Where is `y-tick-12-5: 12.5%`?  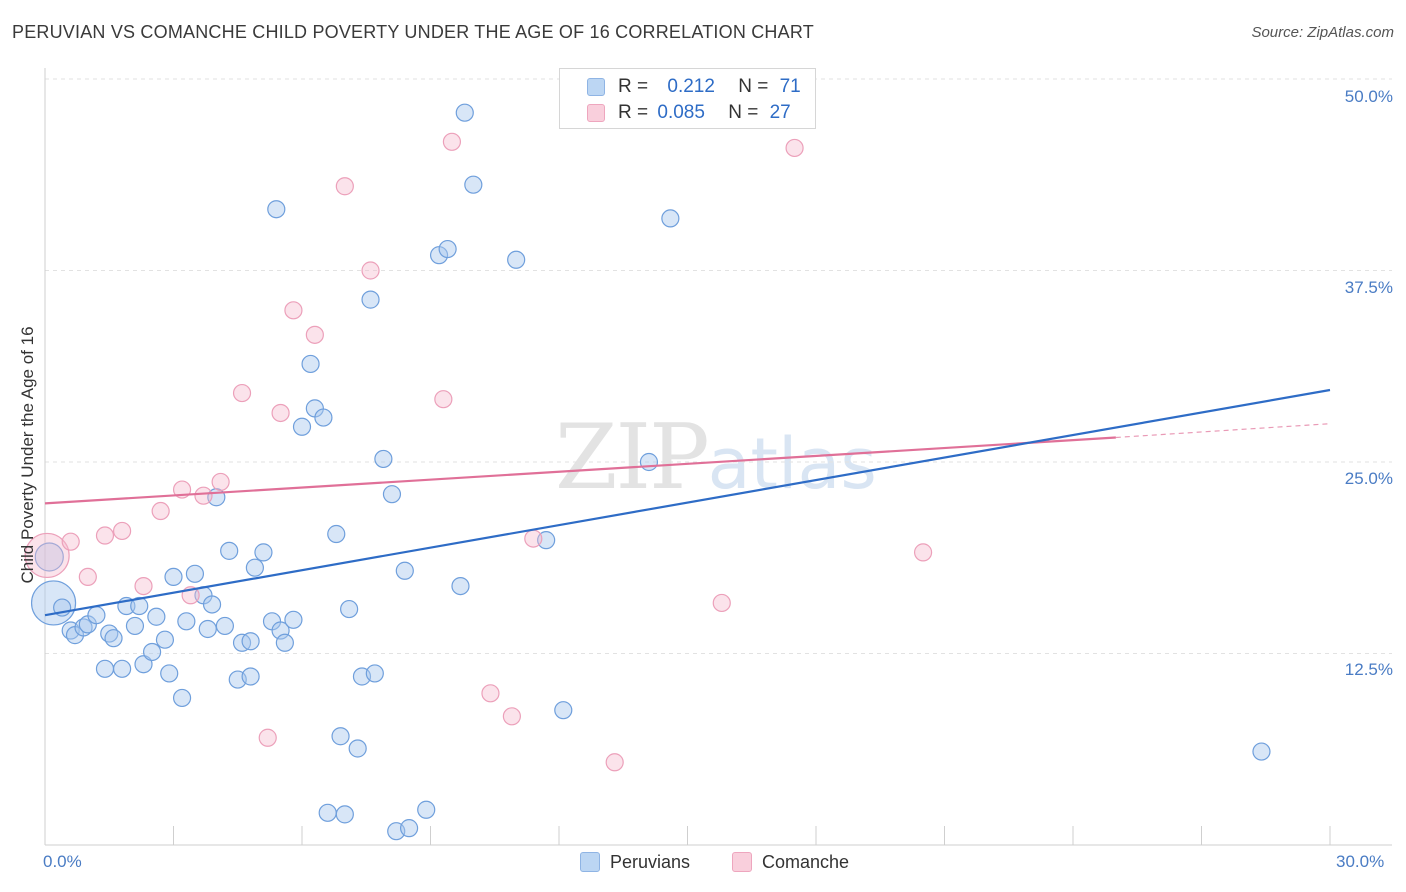 y-tick-12-5: 12.5% is located at coordinates (1368, 669).